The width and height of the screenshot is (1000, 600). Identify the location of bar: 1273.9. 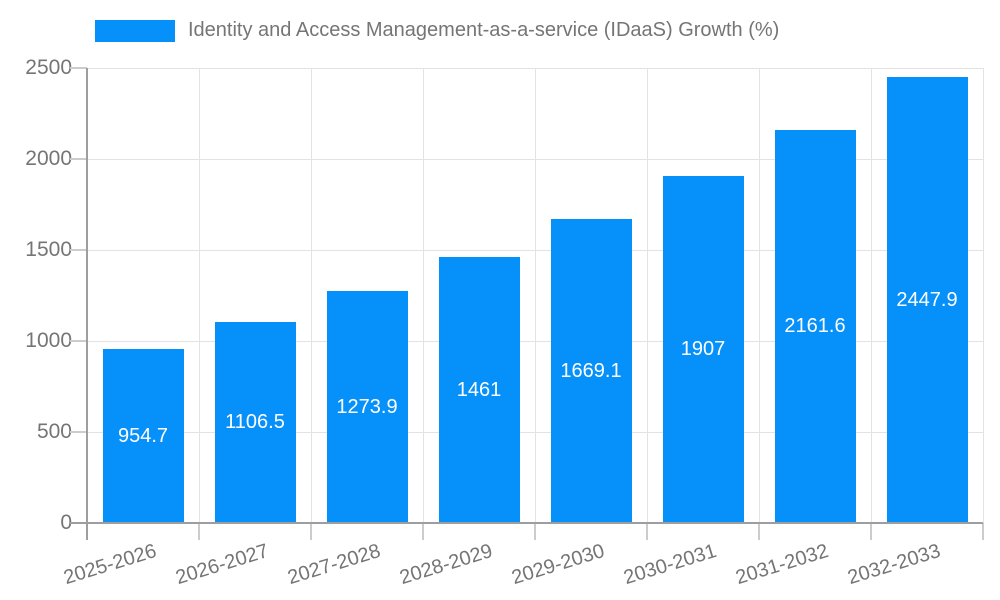
(367, 407).